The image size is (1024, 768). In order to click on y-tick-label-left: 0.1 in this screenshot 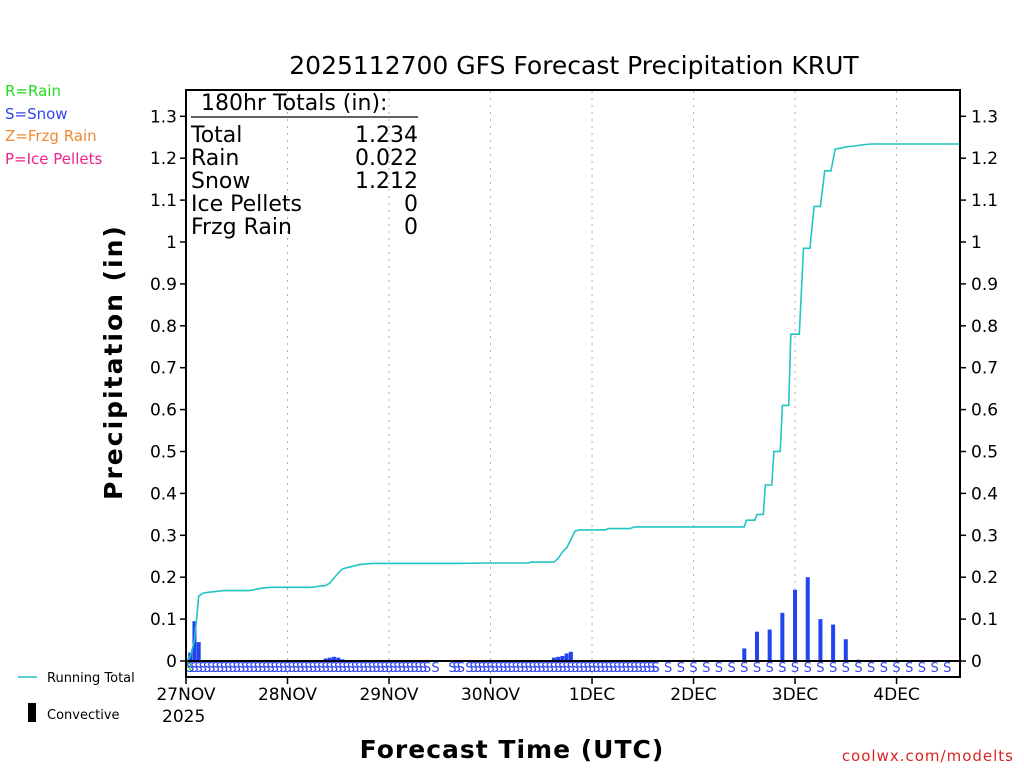, I will do `click(163, 620)`.